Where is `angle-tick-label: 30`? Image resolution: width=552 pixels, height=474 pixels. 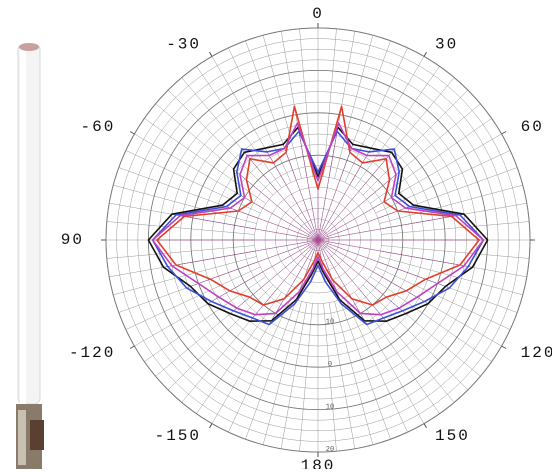
angle-tick-label: 30 is located at coordinates (446, 44).